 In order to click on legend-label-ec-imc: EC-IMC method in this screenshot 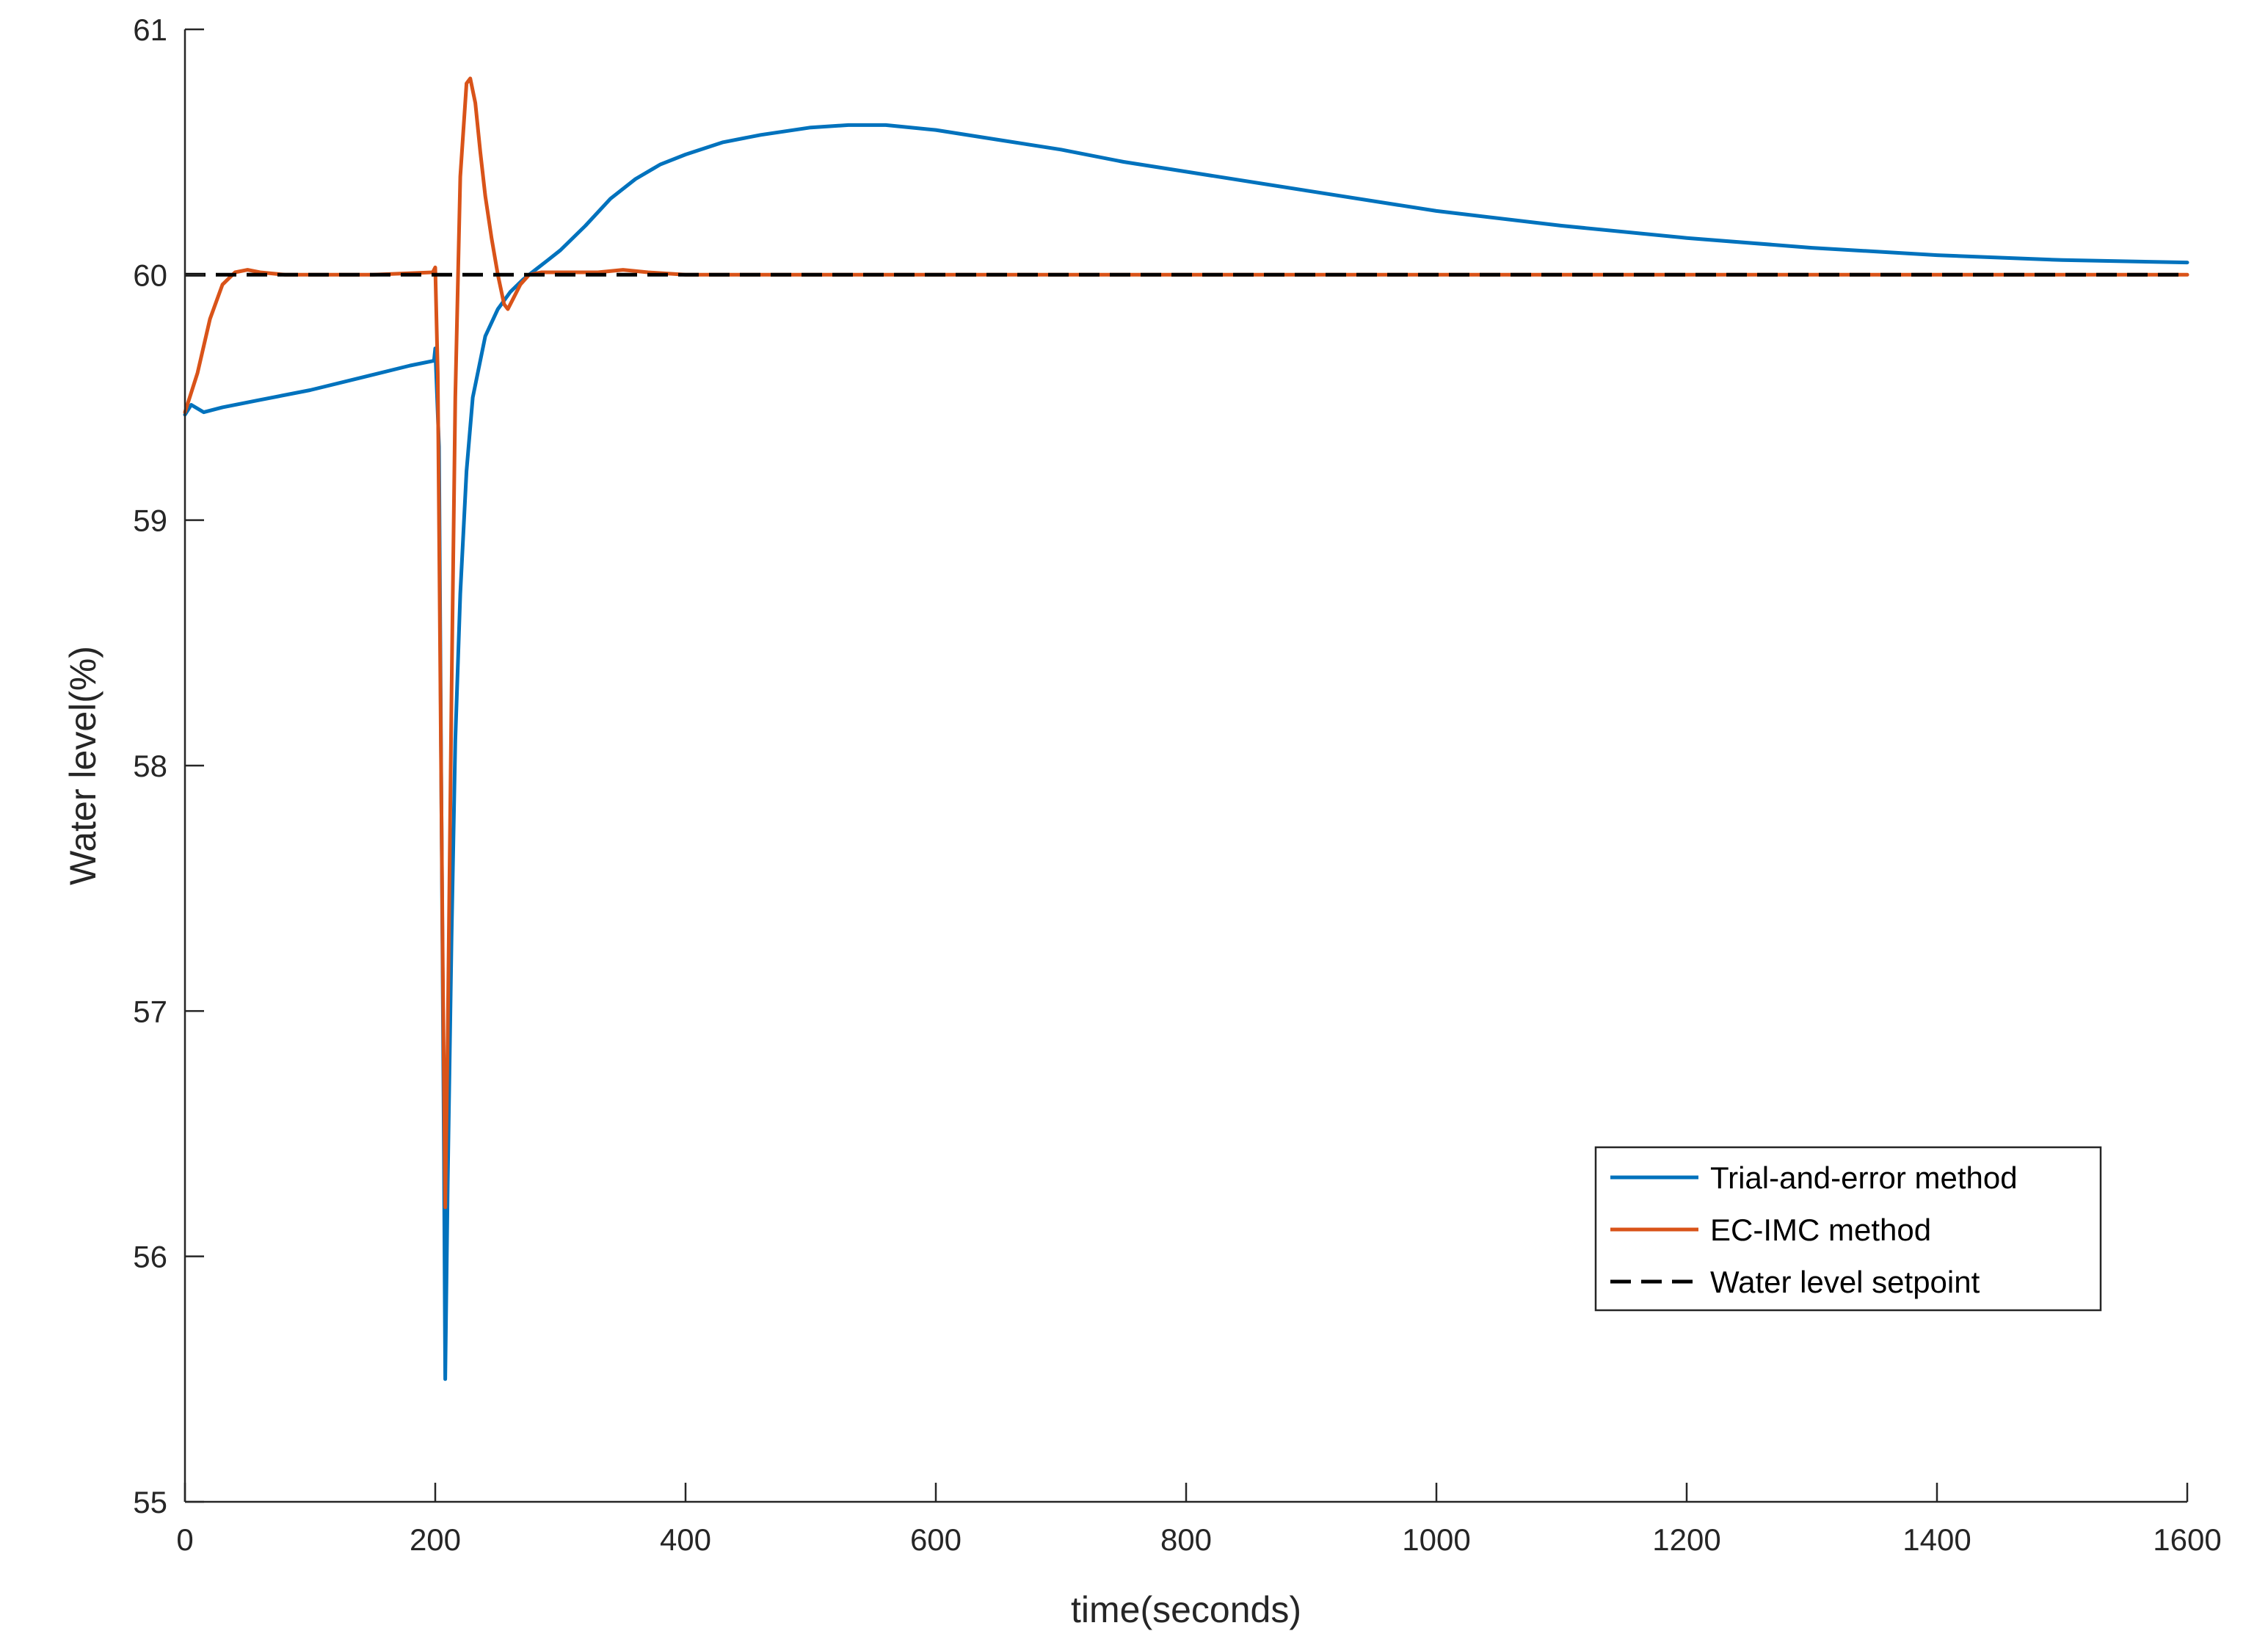, I will do `click(1821, 1230)`.